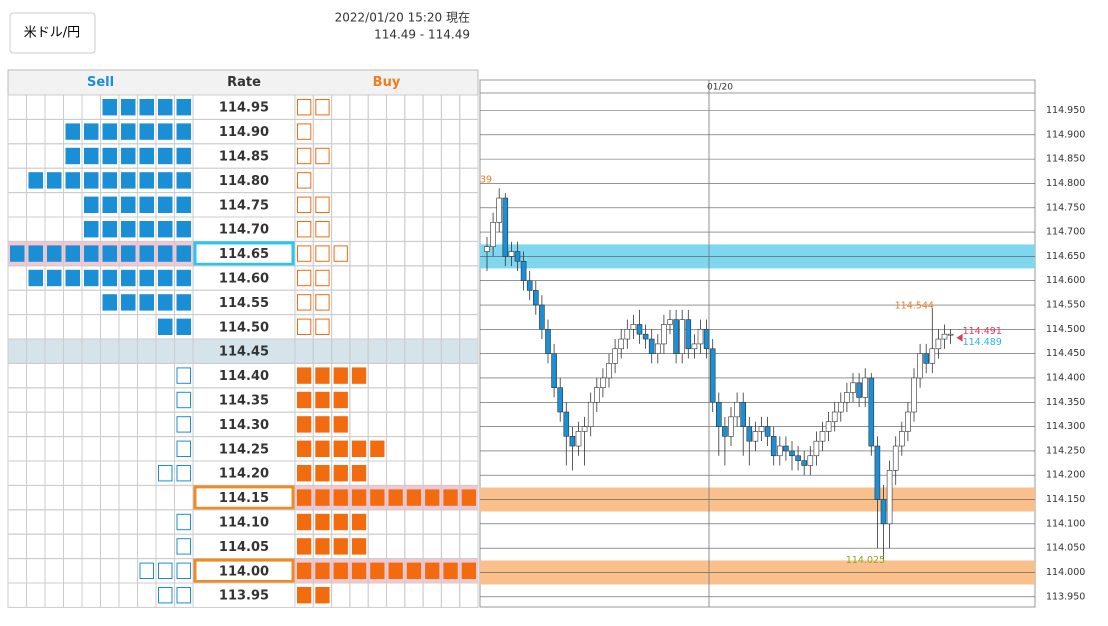 The image size is (1108, 626). I want to click on pair-button, so click(52, 33).